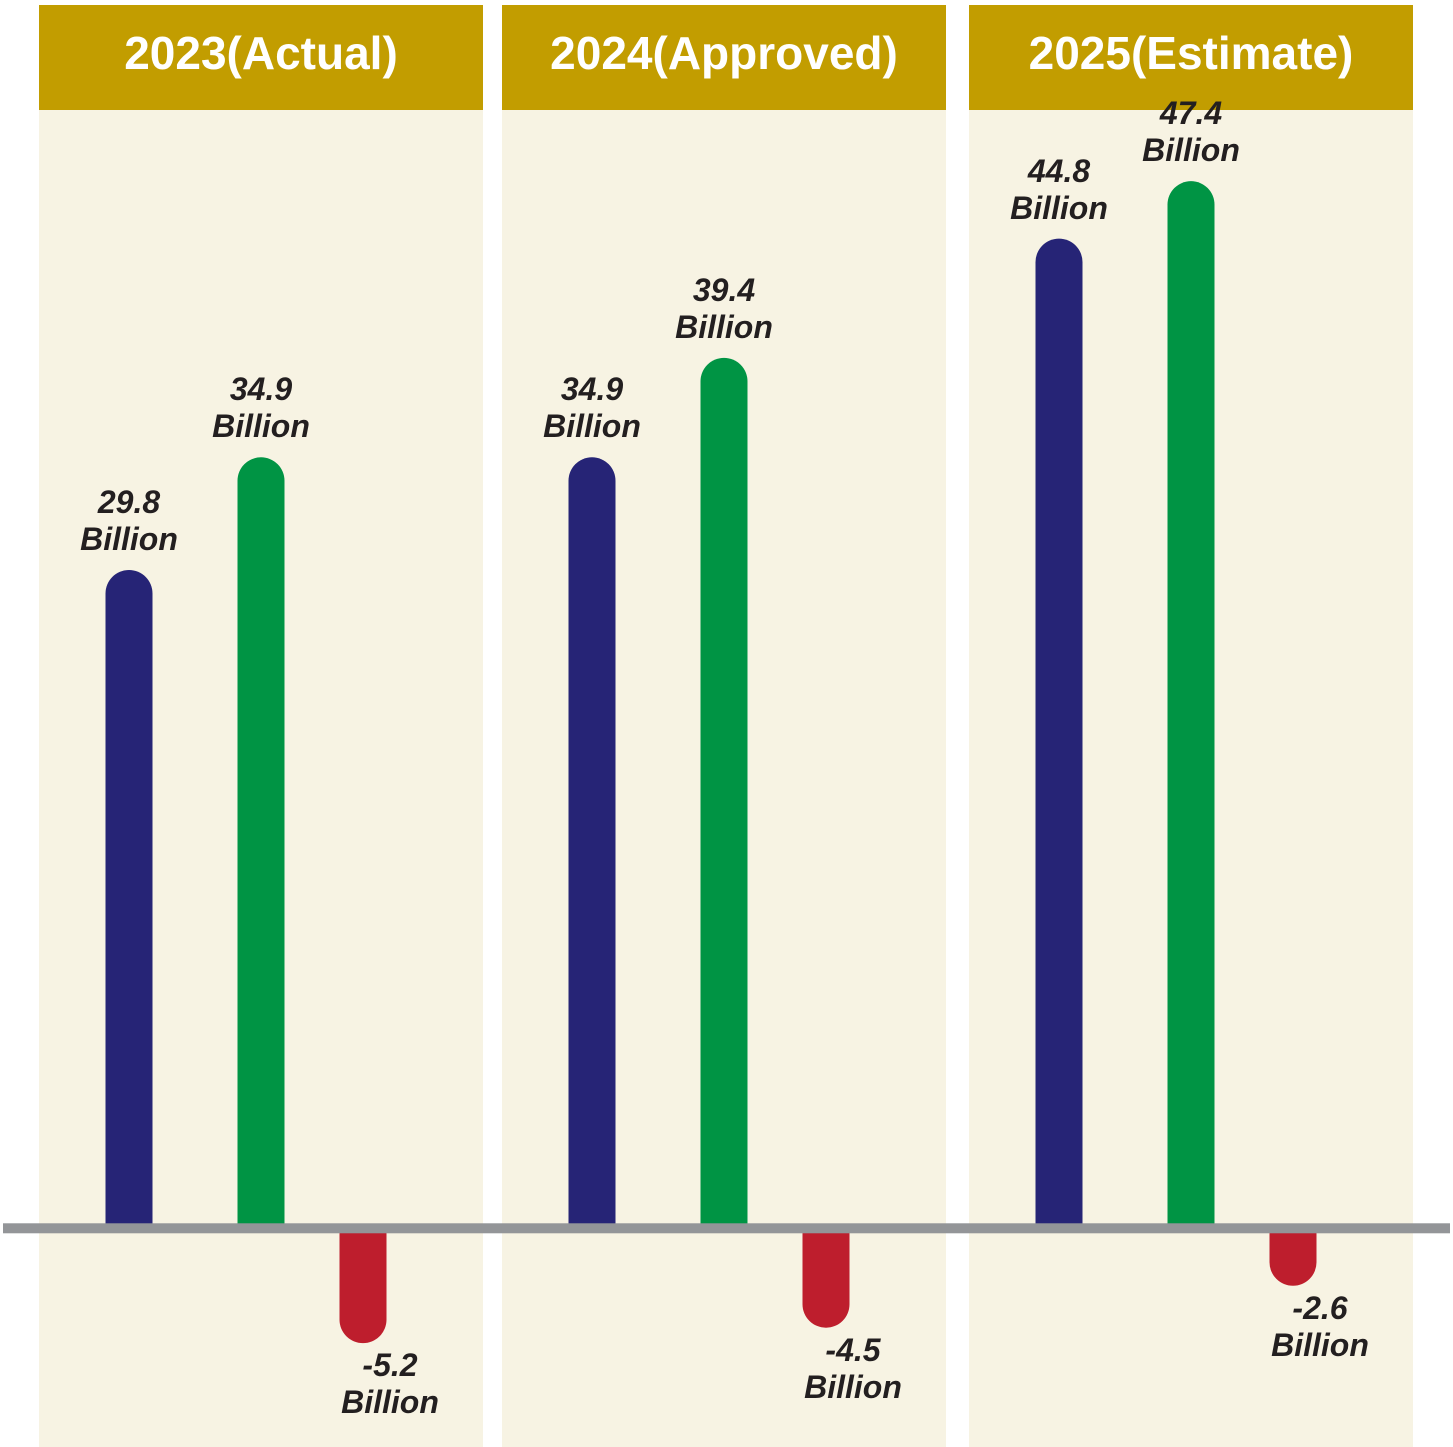 The image size is (1453, 1447). What do you see at coordinates (129, 520) in the screenshot?
I see `value-label: 29.8 Billion` at bounding box center [129, 520].